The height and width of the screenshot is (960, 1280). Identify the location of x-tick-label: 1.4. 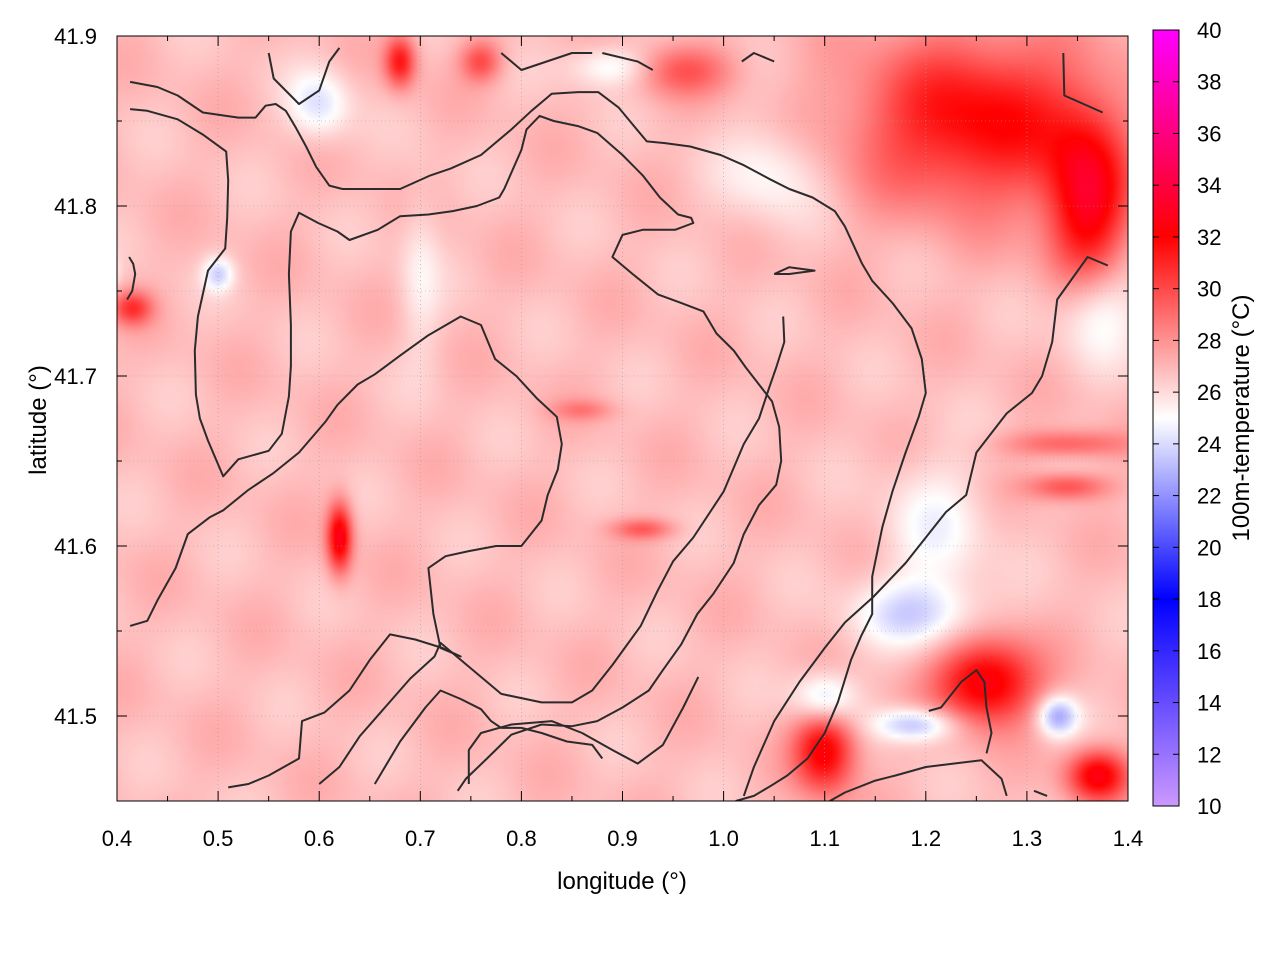
(1128, 838).